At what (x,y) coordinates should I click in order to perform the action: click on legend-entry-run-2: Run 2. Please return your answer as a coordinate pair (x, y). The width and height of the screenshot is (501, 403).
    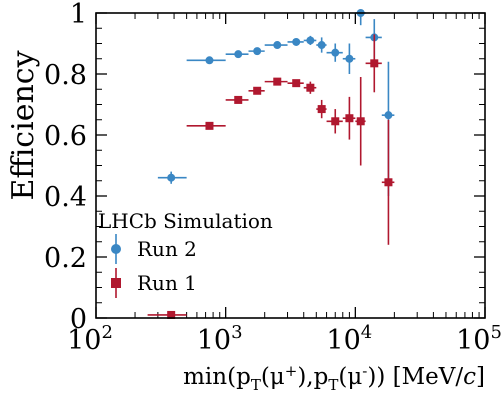
    Looking at the image, I should click on (154, 249).